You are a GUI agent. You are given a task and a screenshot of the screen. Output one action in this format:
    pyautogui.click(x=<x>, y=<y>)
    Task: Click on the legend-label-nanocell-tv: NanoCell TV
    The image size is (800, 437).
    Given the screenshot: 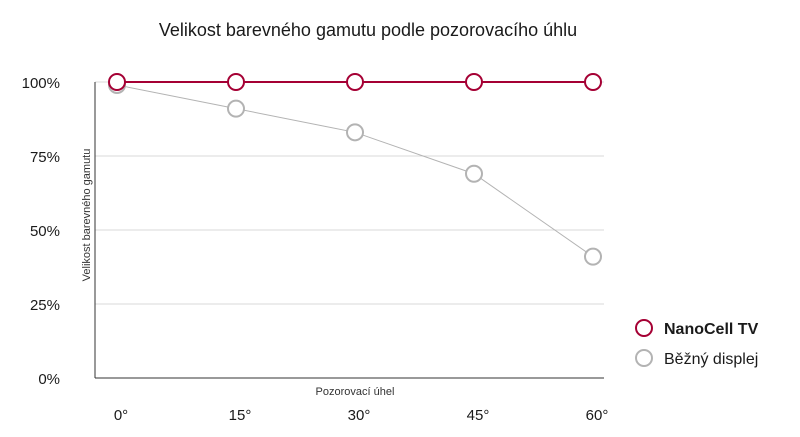 What is the action you would take?
    pyautogui.click(x=711, y=329)
    